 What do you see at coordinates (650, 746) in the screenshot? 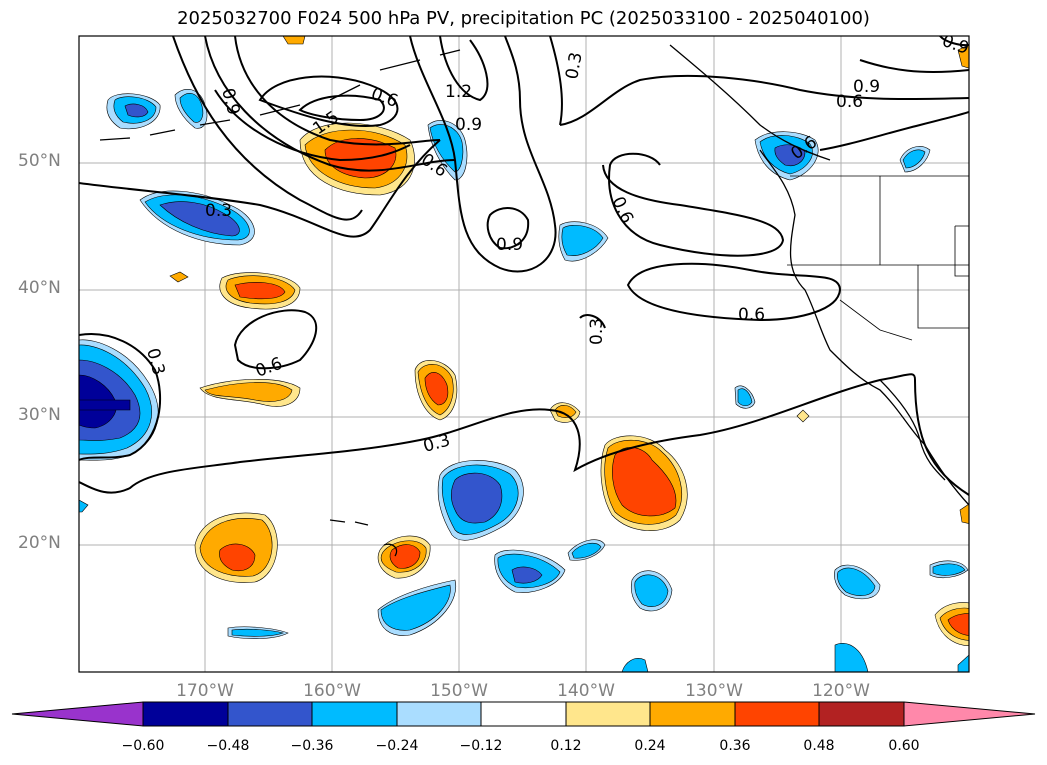
I see `colorbar-tick-label: 0.24` at bounding box center [650, 746].